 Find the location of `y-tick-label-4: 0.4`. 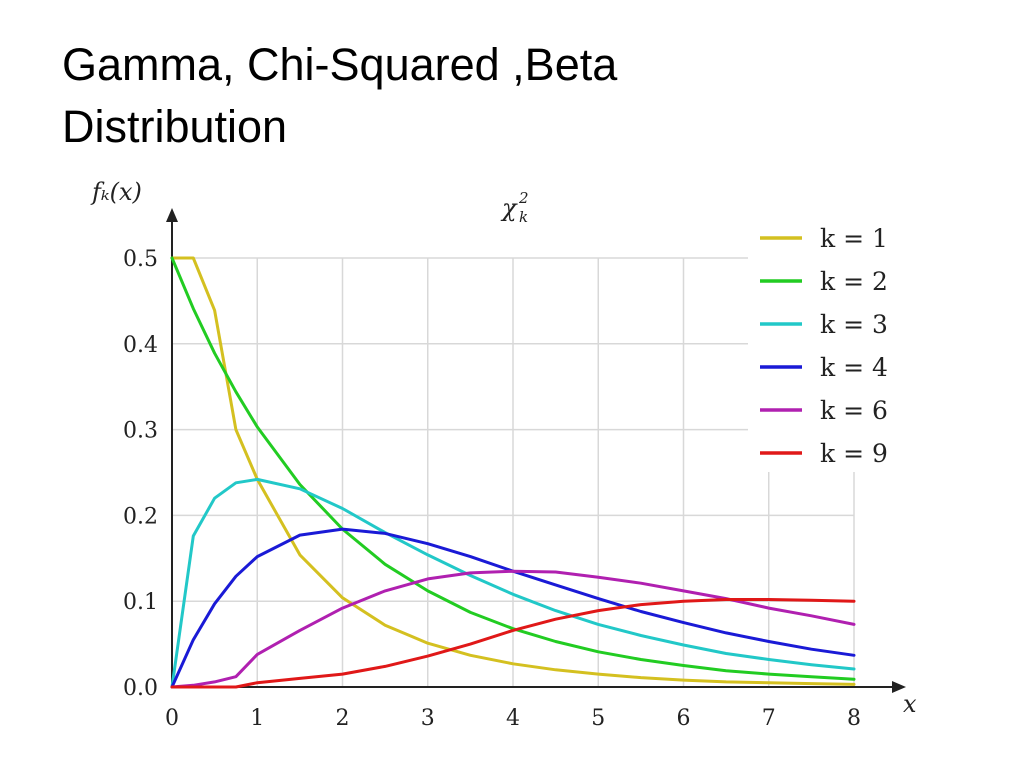

y-tick-label-4: 0.4 is located at coordinates (140, 345).